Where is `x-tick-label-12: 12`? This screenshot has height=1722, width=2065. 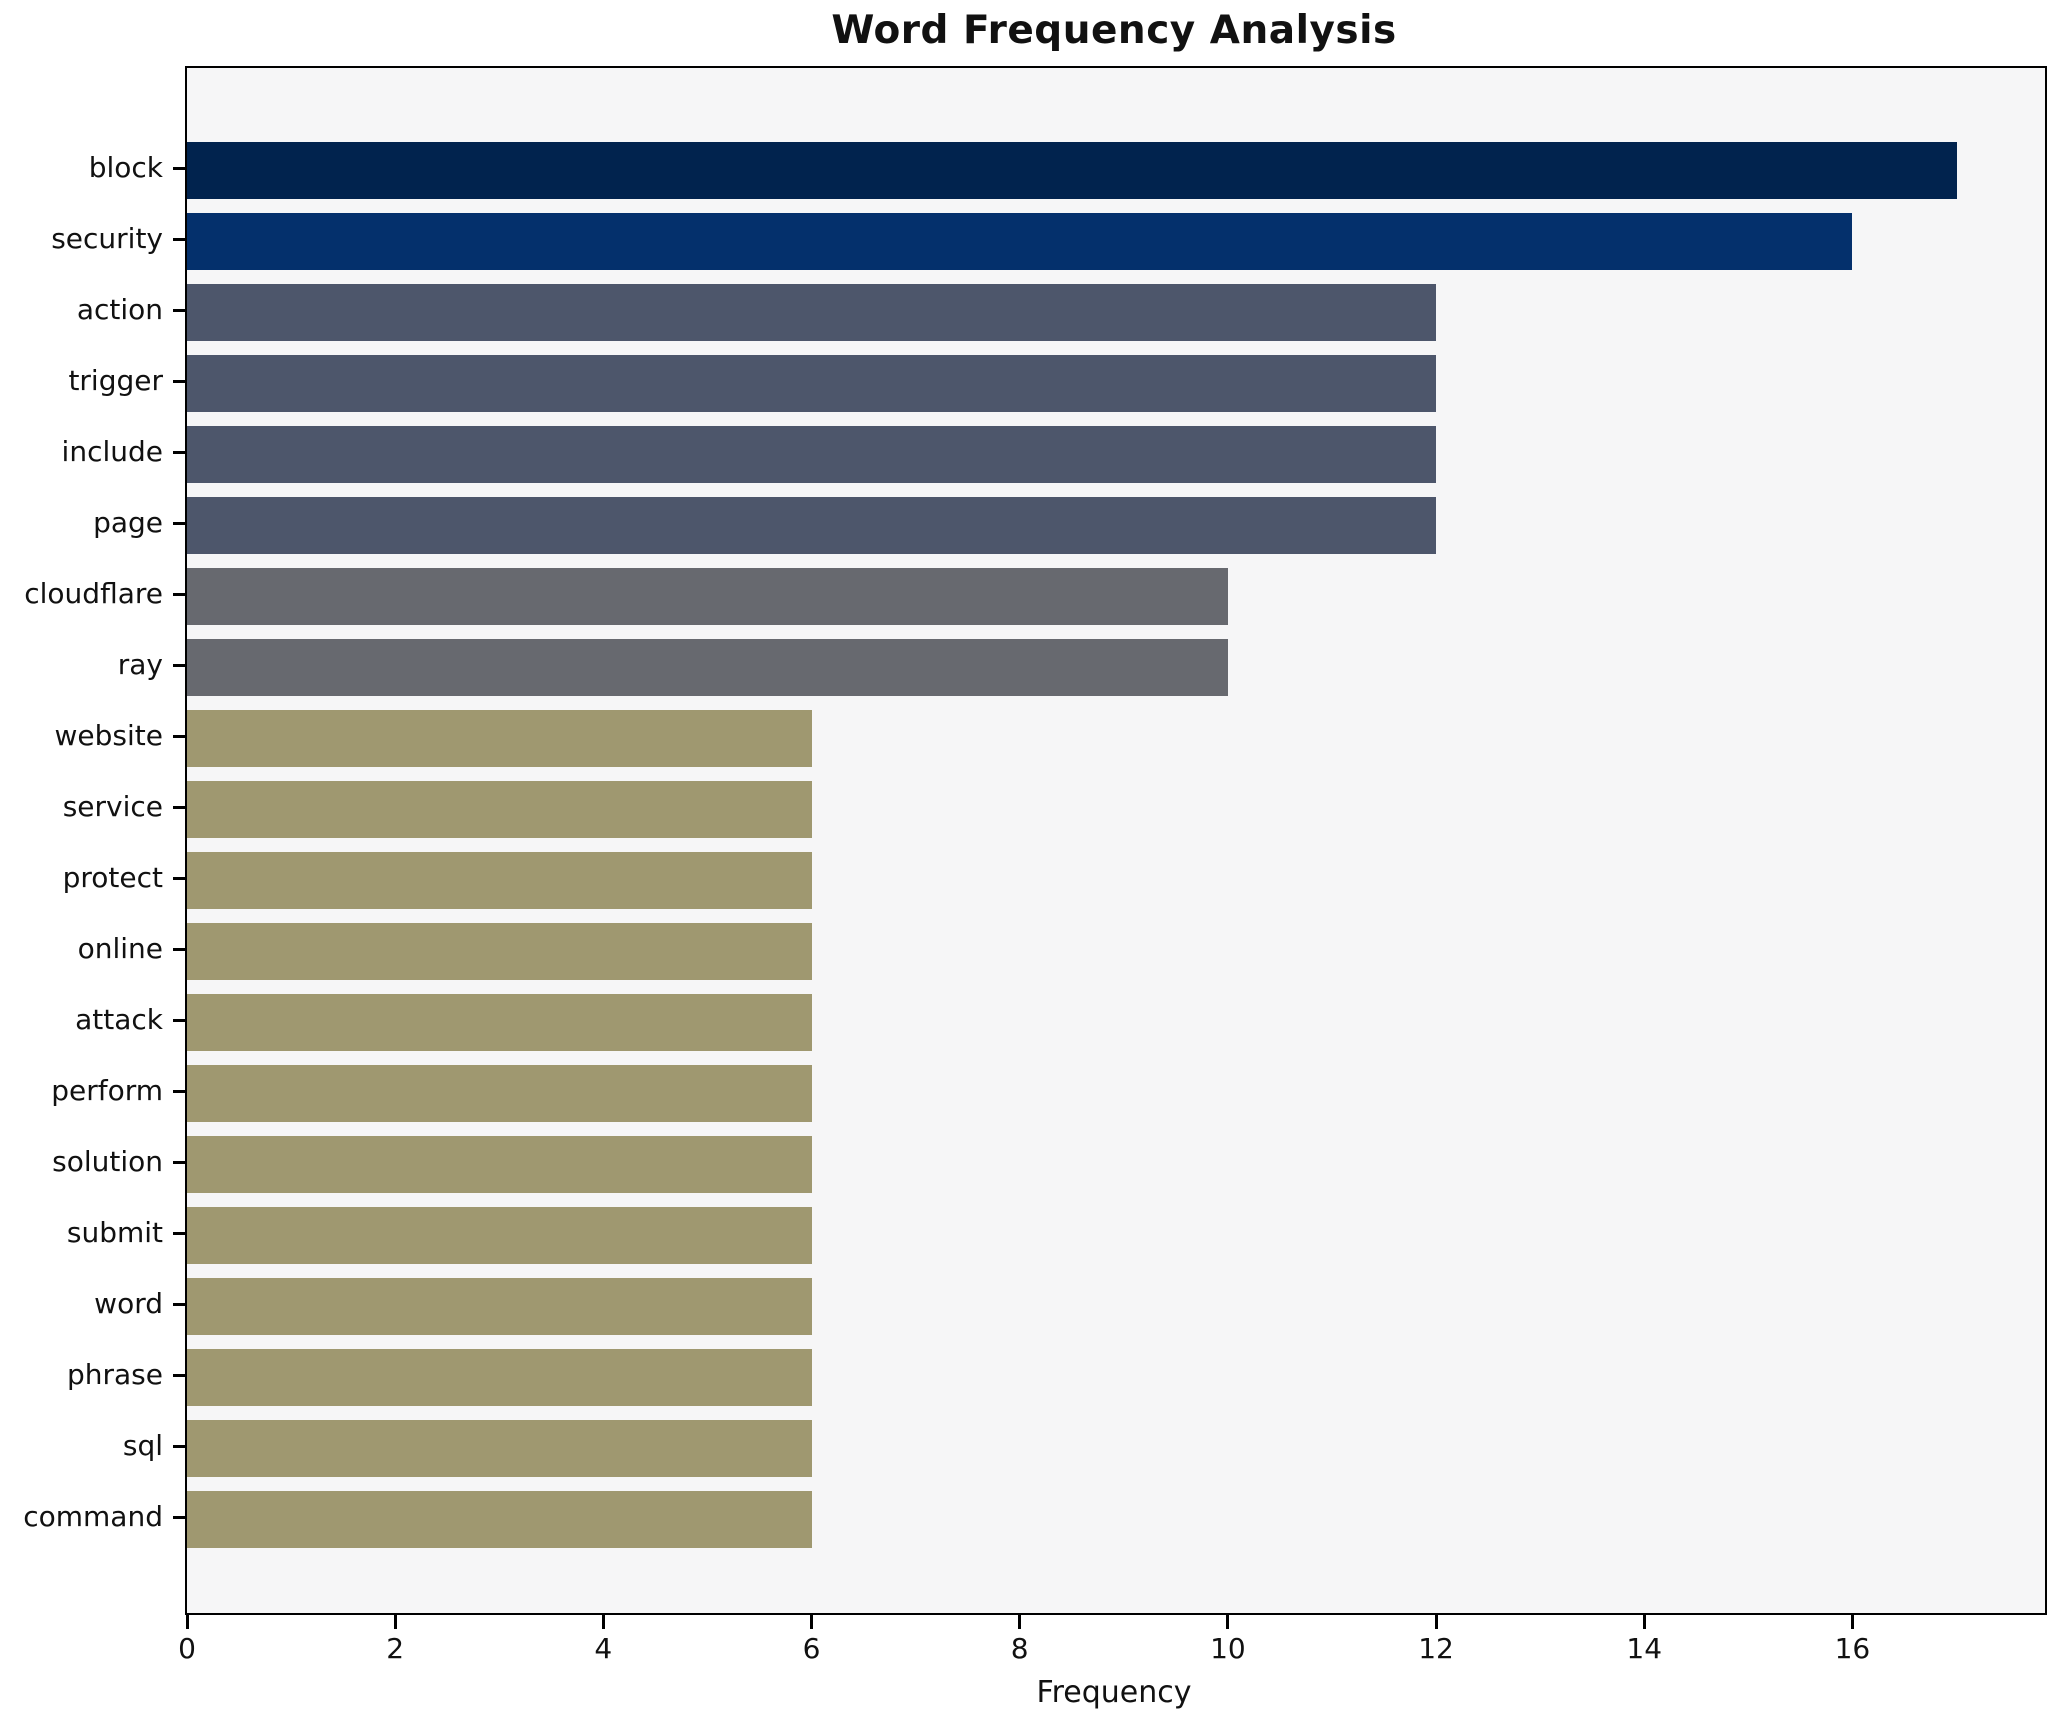 x-tick-label-12: 12 is located at coordinates (1436, 1648).